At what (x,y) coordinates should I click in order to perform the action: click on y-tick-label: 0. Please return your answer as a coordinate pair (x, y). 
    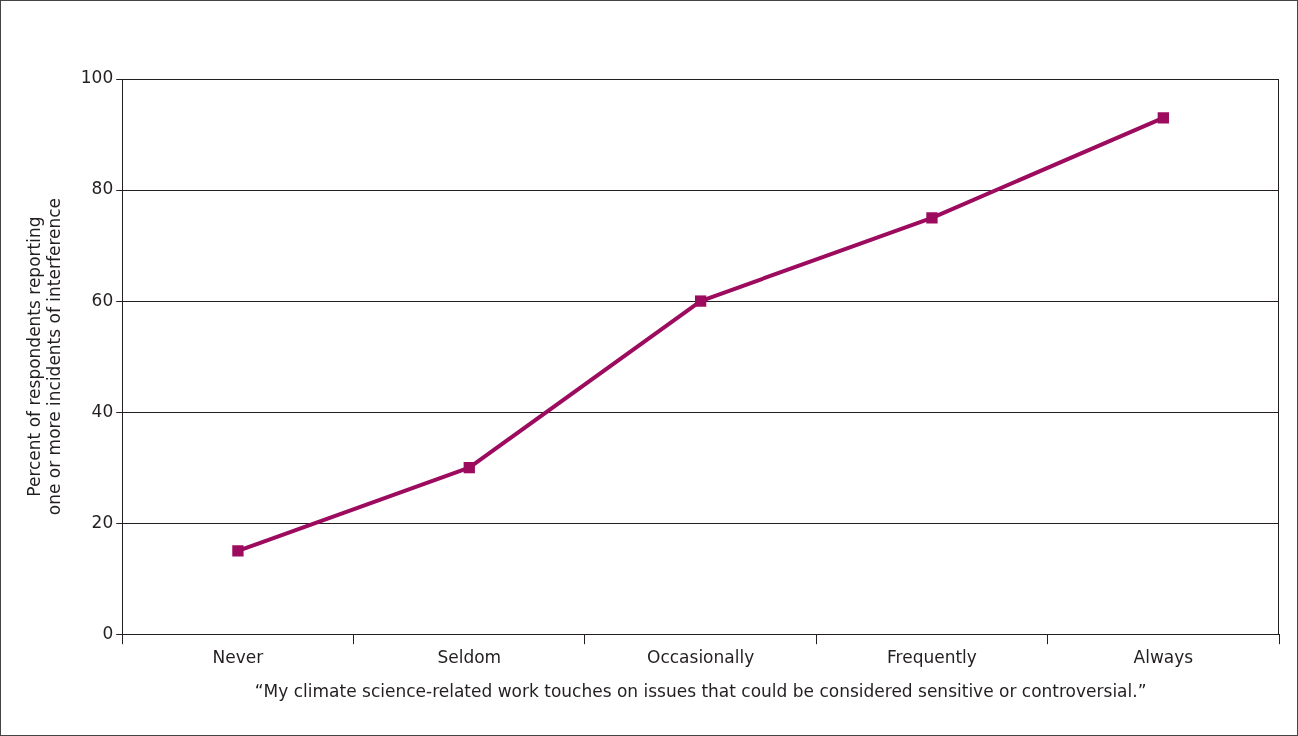
    Looking at the image, I should click on (108, 632).